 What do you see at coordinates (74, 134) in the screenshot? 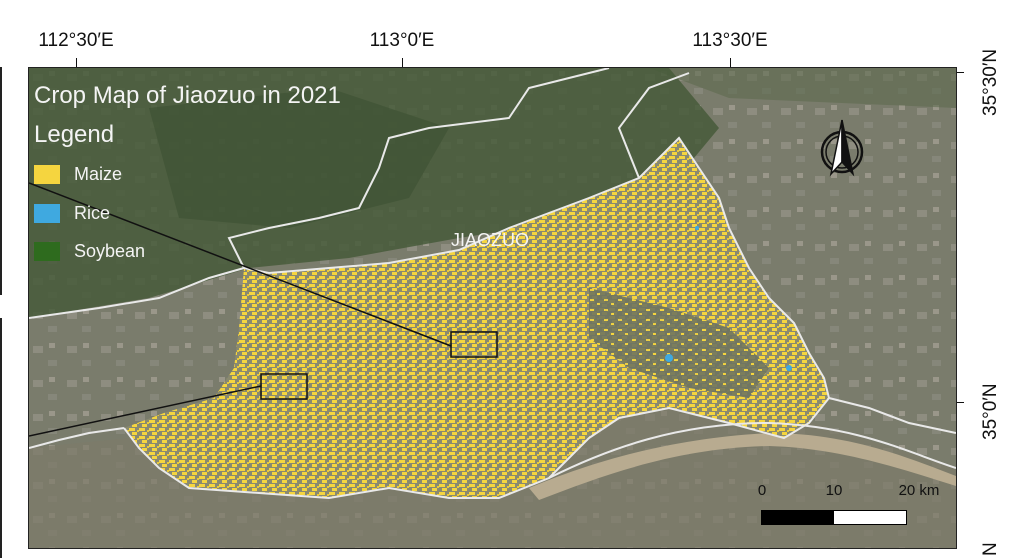
I see `legend-title: Legend` at bounding box center [74, 134].